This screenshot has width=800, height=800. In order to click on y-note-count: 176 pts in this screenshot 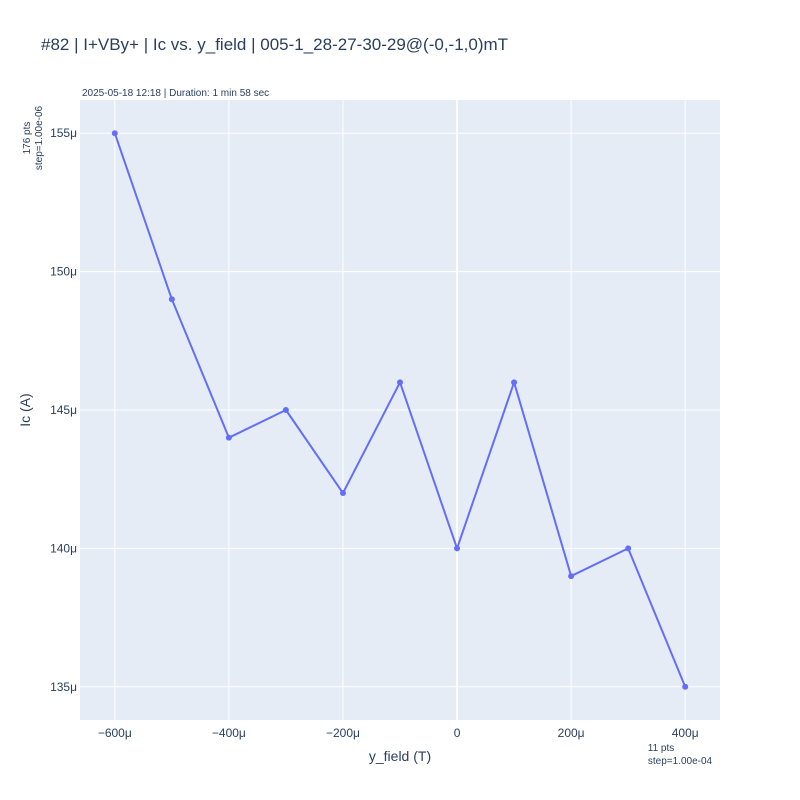, I will do `click(27, 138)`.